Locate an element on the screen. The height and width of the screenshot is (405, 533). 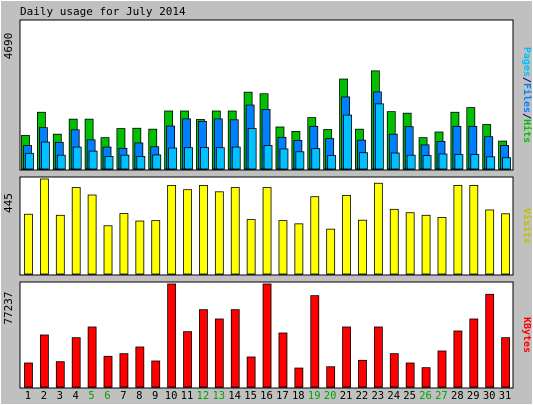
day-label: 14 is located at coordinates (234, 396).